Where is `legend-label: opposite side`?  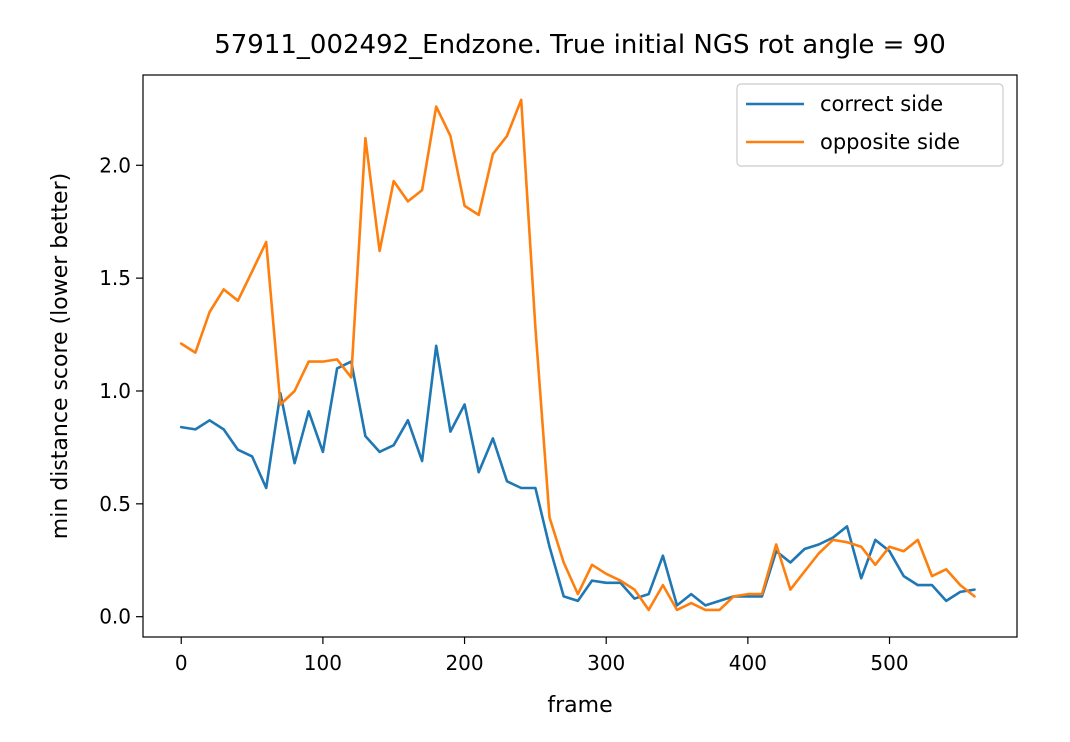
legend-label: opposite side is located at coordinates (890, 142).